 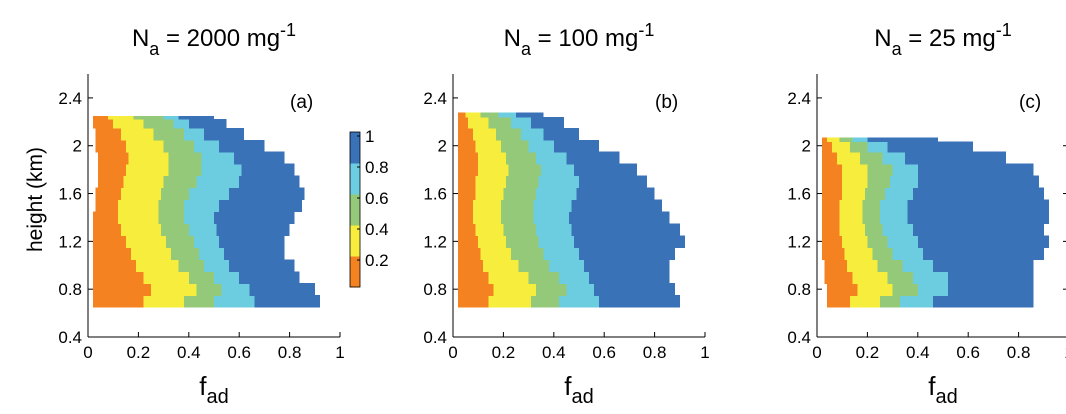 What do you see at coordinates (799, 337) in the screenshot?
I see `y-tick-label: 0.4` at bounding box center [799, 337].